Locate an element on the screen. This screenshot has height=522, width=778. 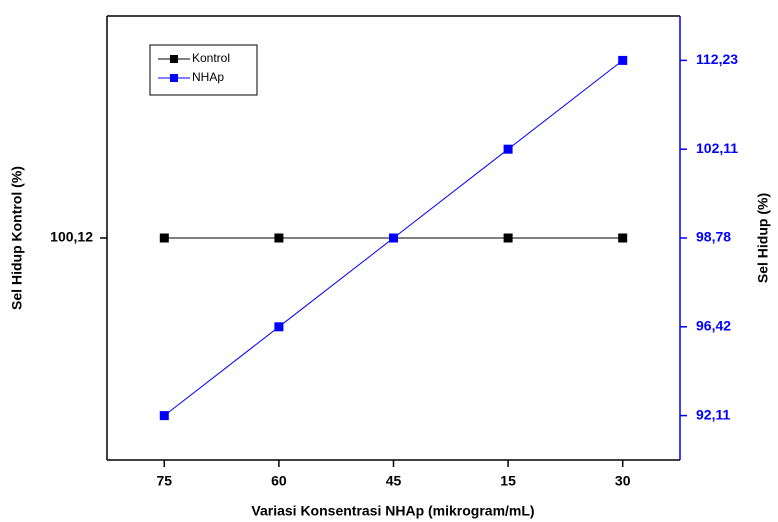
y2-tick-label: 96,42 is located at coordinates (713, 326).